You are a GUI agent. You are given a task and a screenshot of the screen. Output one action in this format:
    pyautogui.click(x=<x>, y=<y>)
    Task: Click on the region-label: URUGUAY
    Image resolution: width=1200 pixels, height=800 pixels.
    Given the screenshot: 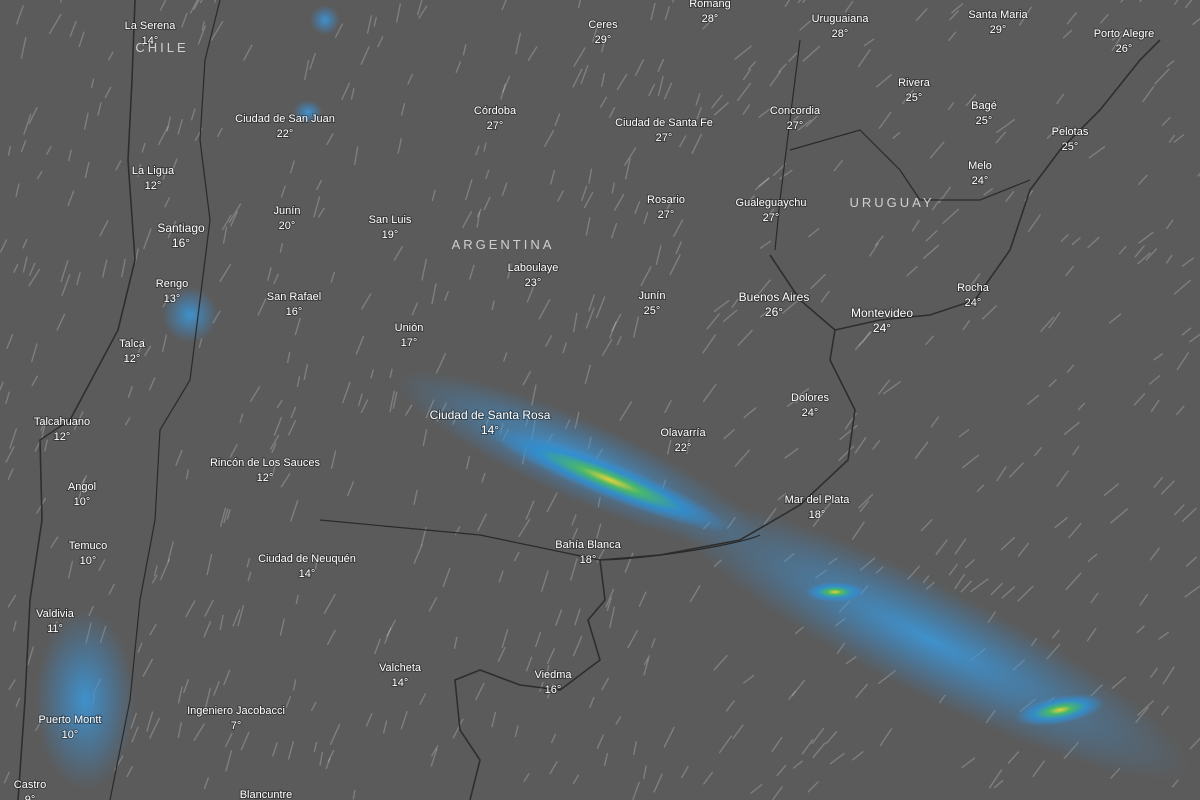 What is the action you would take?
    pyautogui.click(x=891, y=202)
    